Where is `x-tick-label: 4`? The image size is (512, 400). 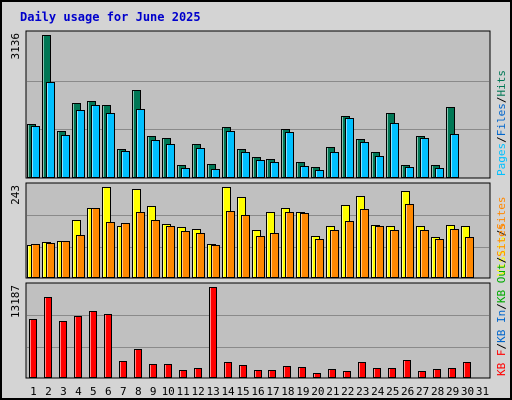
x-tick-label: 4 is located at coordinates (78, 391).